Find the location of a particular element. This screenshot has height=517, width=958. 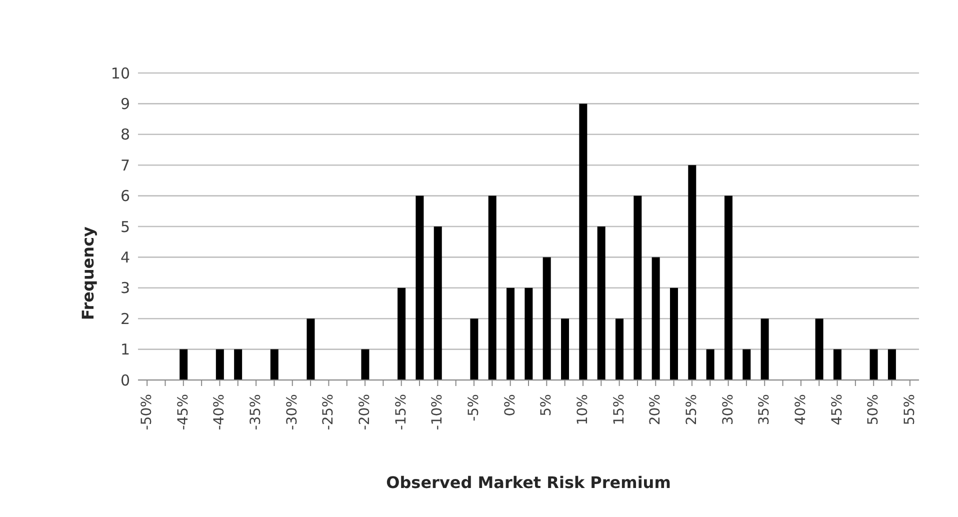

y-tick-label: 4 is located at coordinates (125, 257).